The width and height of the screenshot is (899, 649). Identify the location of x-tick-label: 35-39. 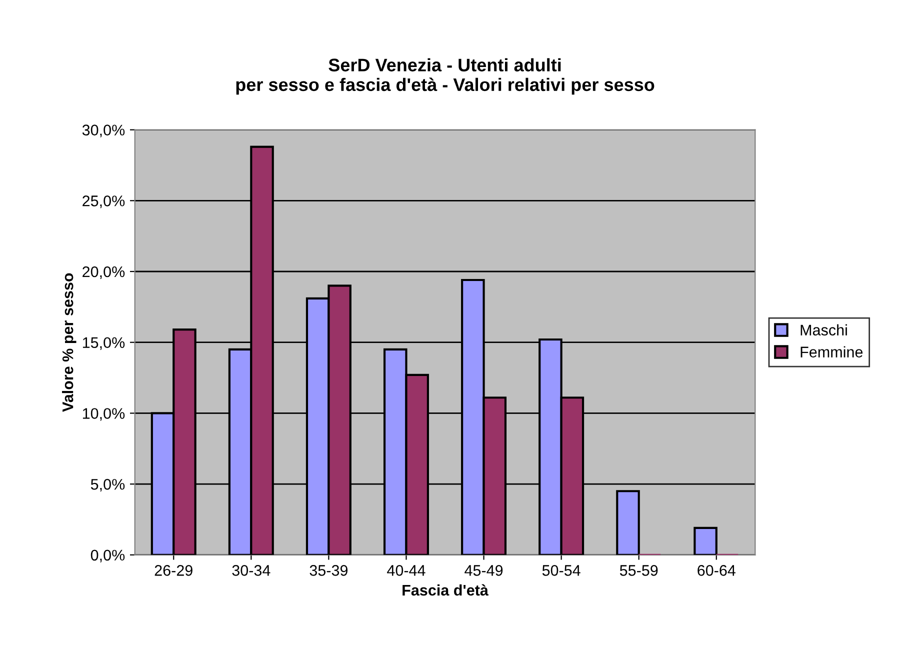
(329, 570).